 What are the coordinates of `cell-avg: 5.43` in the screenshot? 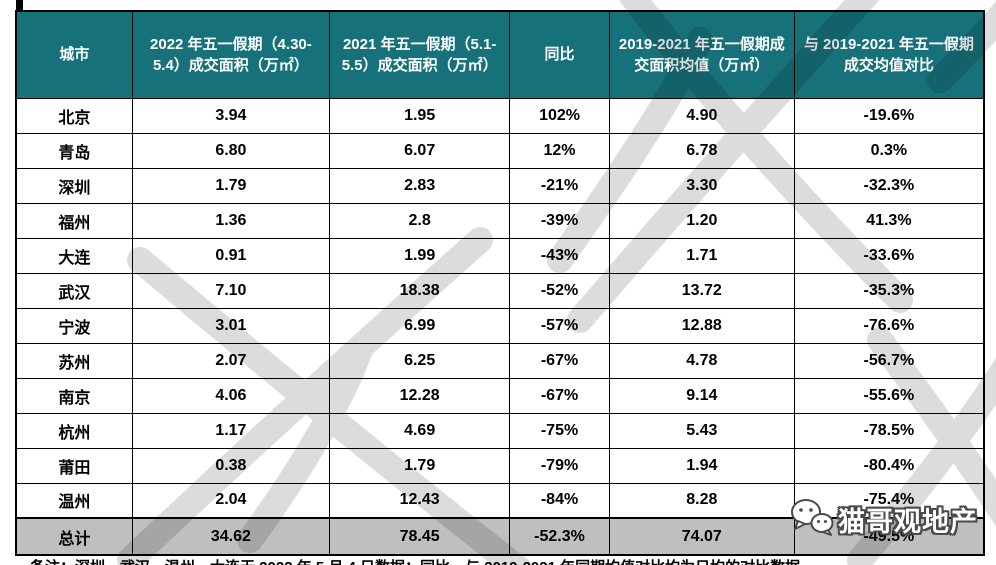 It's located at (701, 430).